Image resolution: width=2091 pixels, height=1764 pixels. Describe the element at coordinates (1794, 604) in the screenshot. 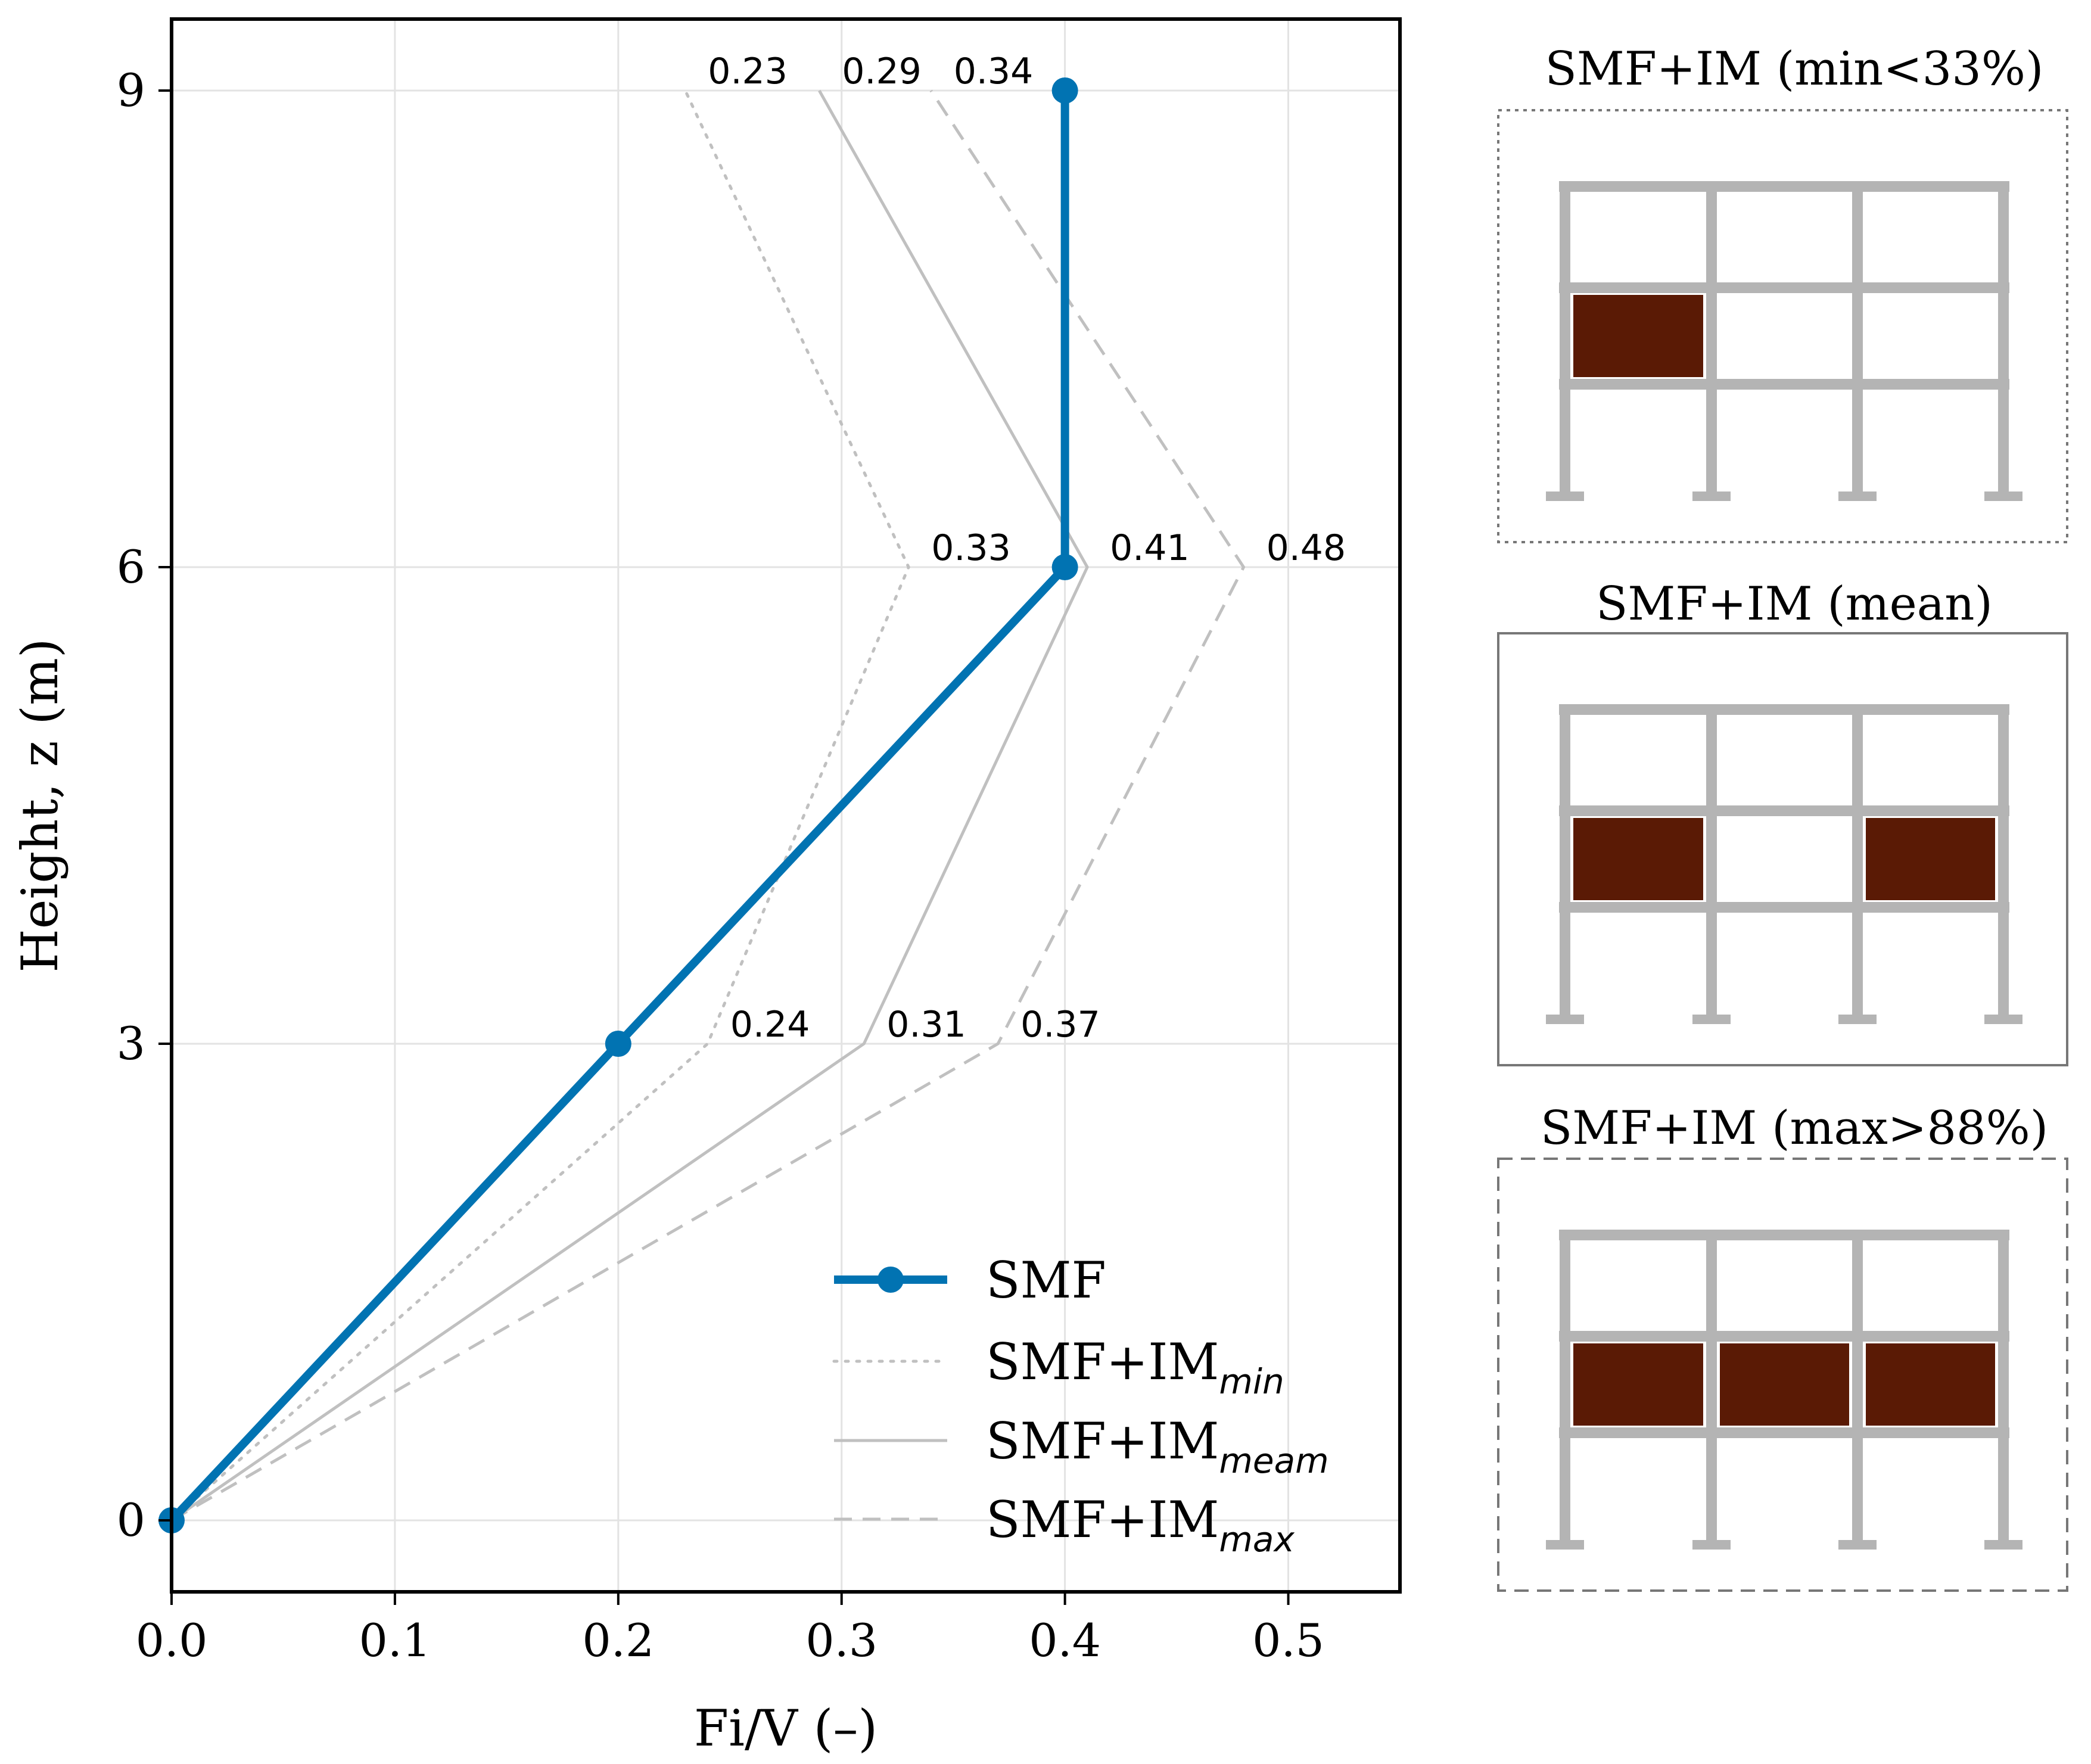

I see `panel-title: SMF+IM (mean)` at that location.